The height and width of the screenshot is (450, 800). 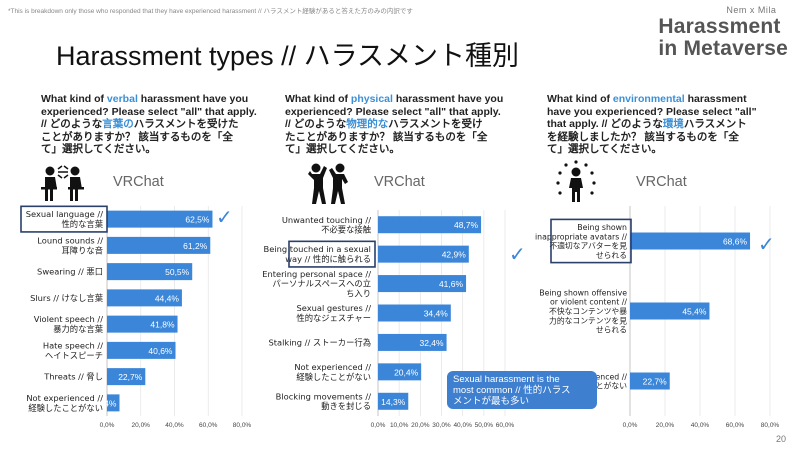 What do you see at coordinates (378, 425) in the screenshot?
I see `x-tick-label: 0,0%` at bounding box center [378, 425].